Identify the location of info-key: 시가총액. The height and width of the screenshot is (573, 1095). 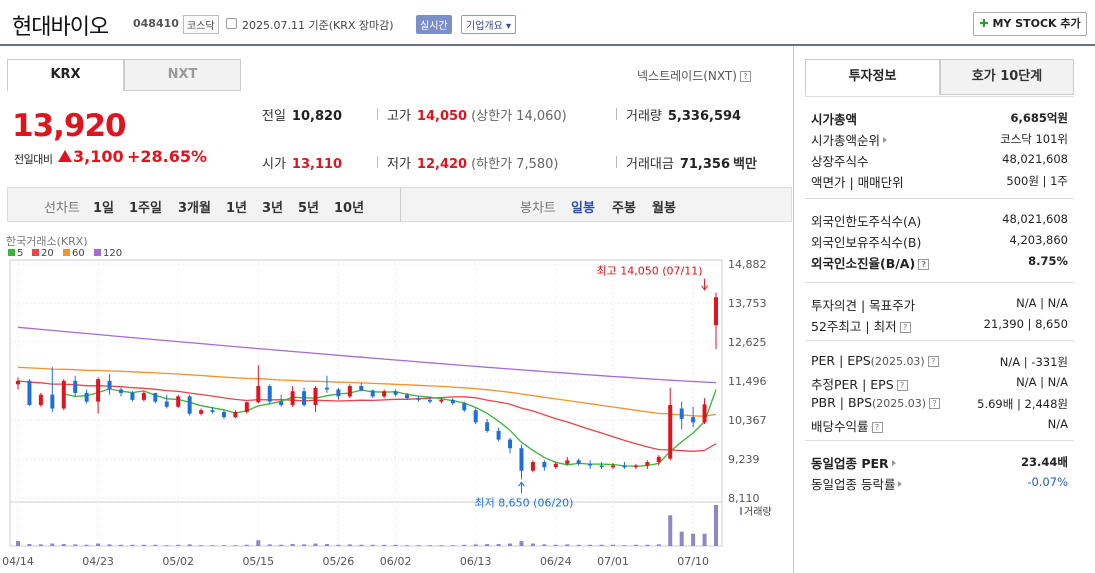
(834, 119).